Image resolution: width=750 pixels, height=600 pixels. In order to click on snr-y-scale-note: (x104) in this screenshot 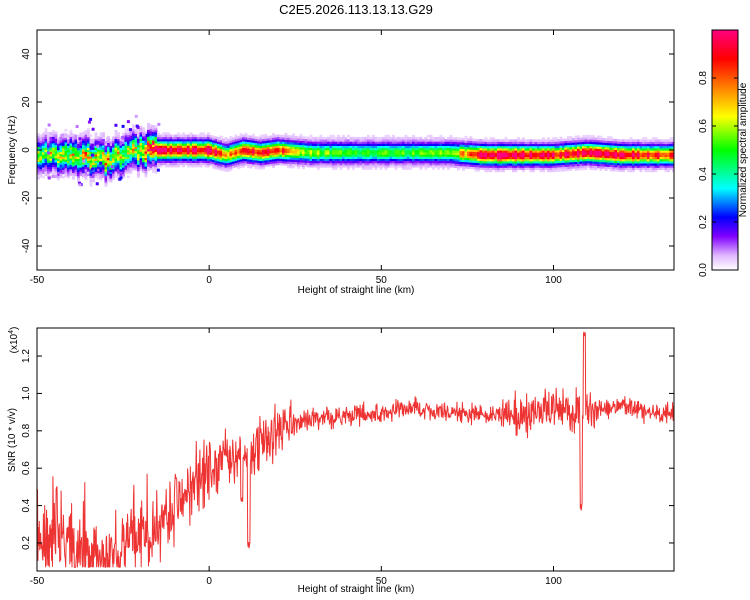, I will do `click(14, 340)`.